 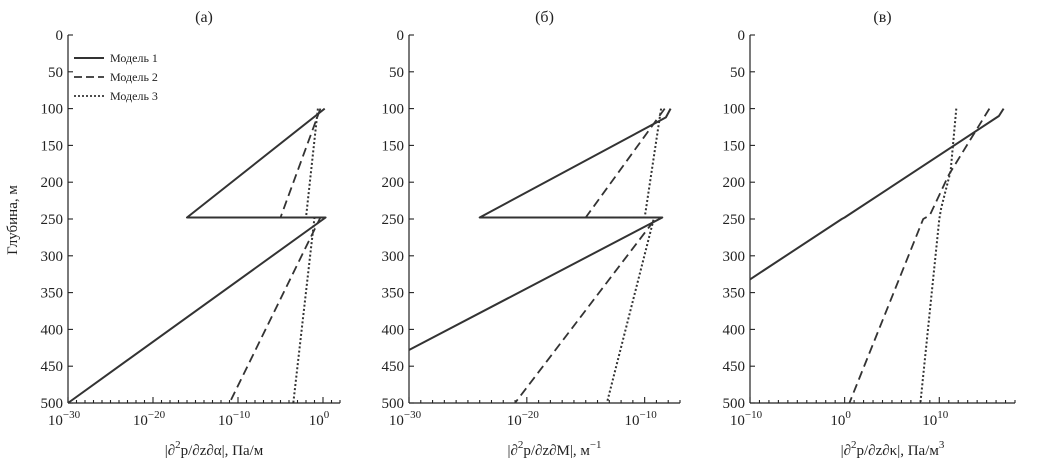 I want to click on x-tick-label: 1010, so click(x=935, y=419).